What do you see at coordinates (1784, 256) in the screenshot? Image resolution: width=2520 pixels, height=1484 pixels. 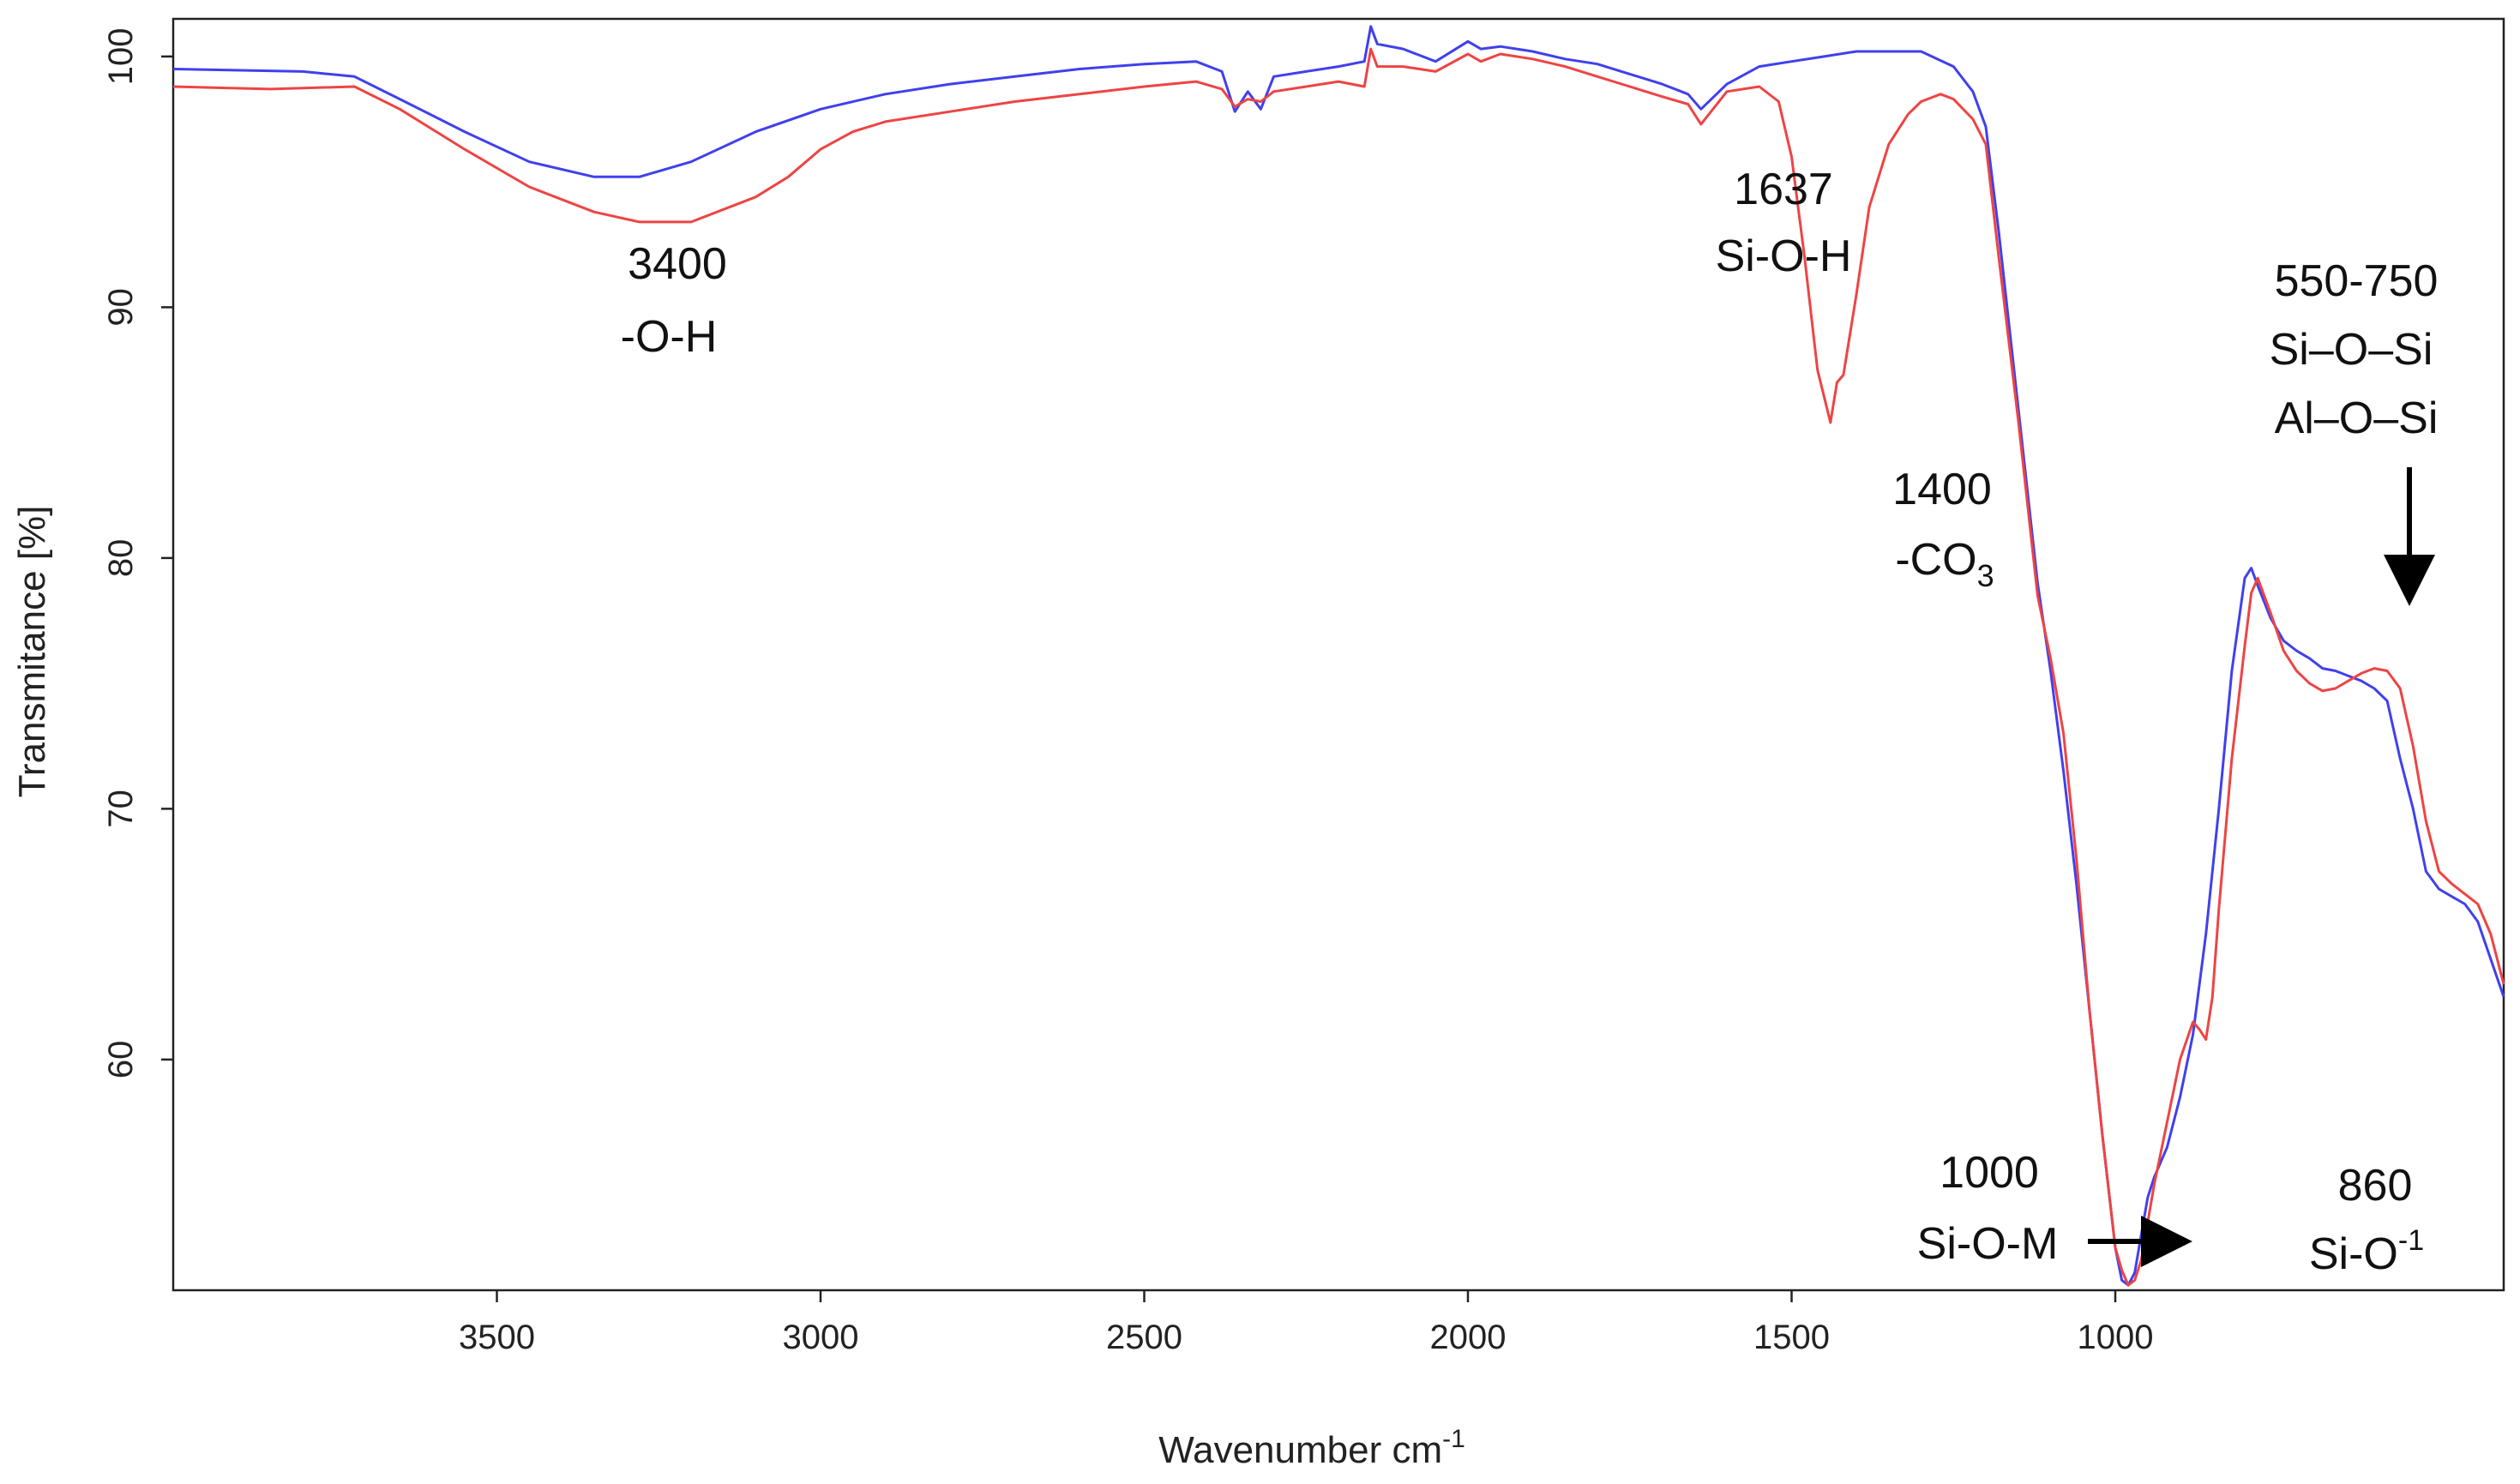 I see `annotation-1637-label: Si-O-H` at bounding box center [1784, 256].